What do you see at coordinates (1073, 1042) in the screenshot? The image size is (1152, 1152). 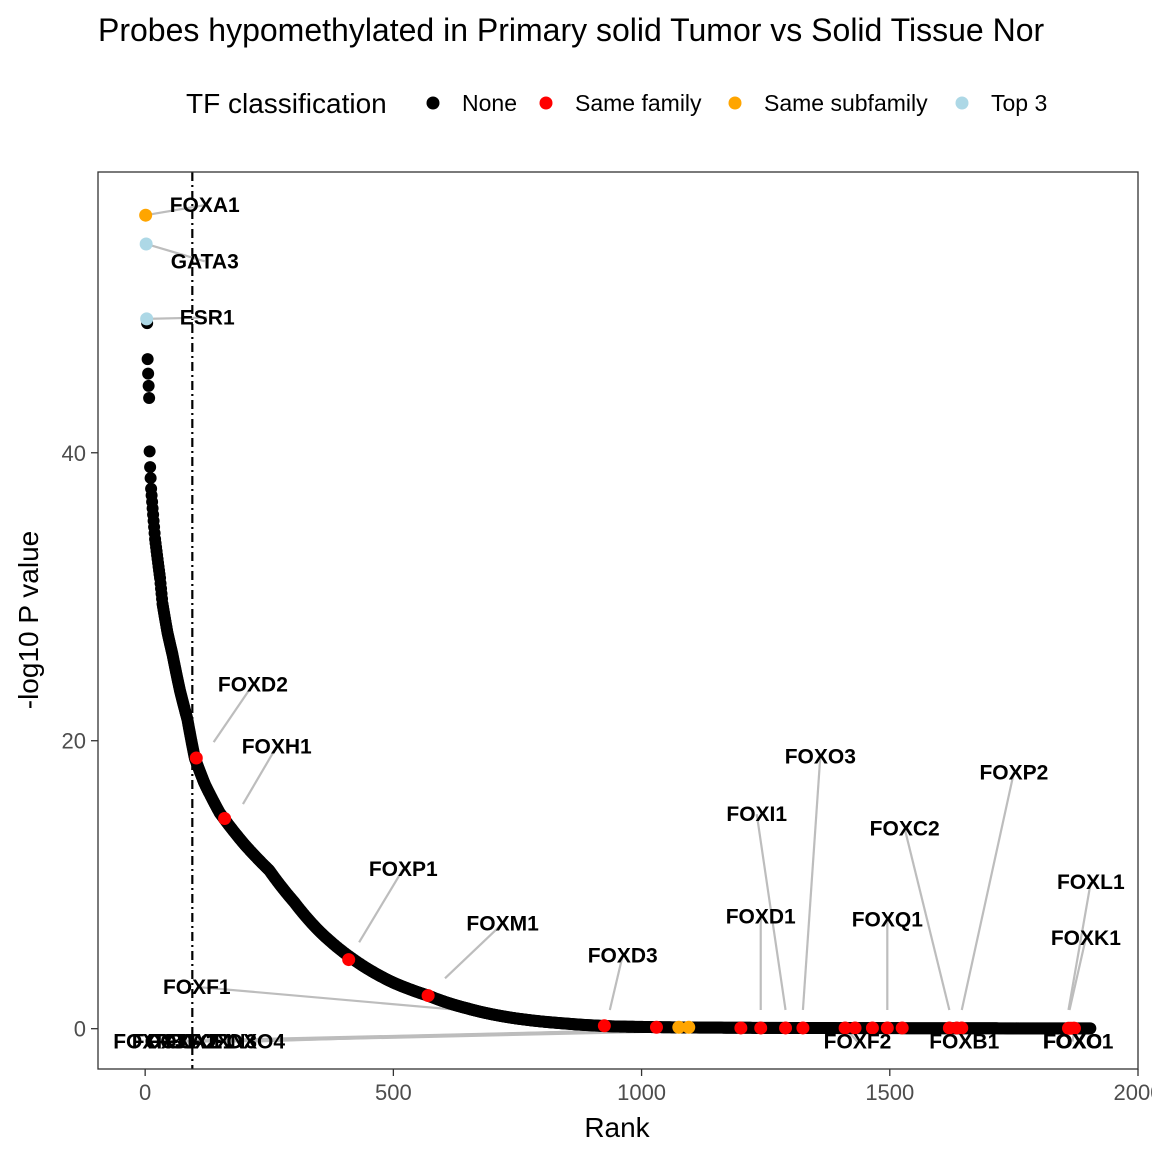 I see `gene-label-20: FOXO` at bounding box center [1073, 1042].